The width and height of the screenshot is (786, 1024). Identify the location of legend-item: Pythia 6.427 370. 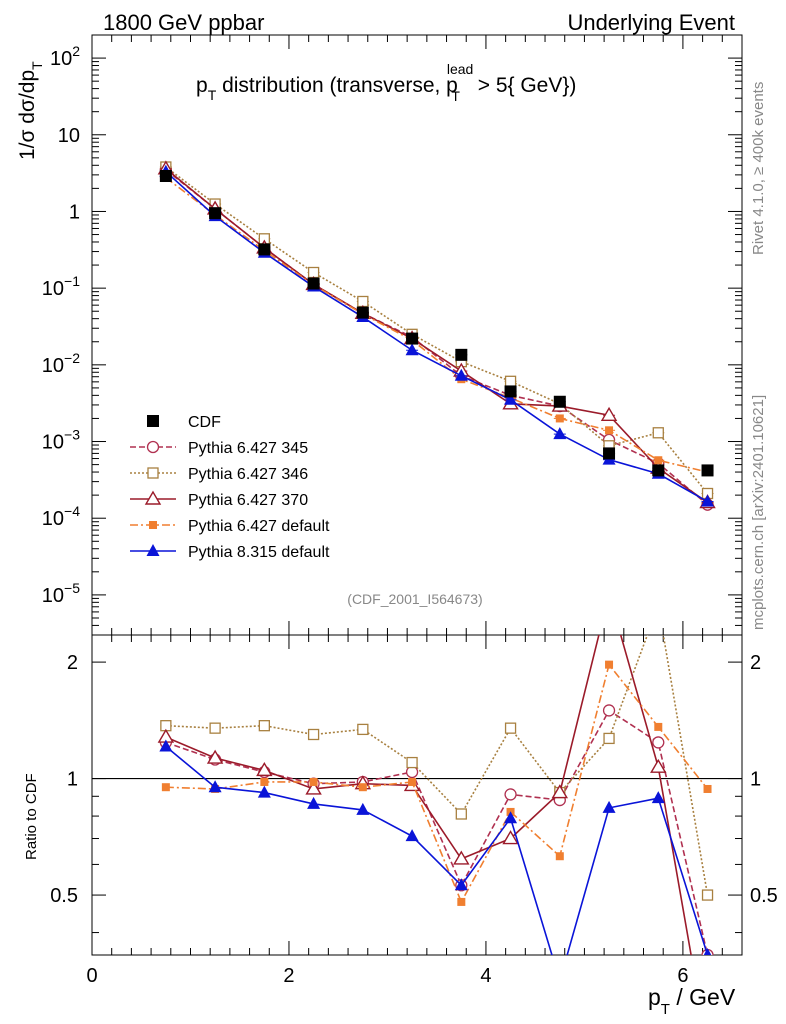
(219, 499).